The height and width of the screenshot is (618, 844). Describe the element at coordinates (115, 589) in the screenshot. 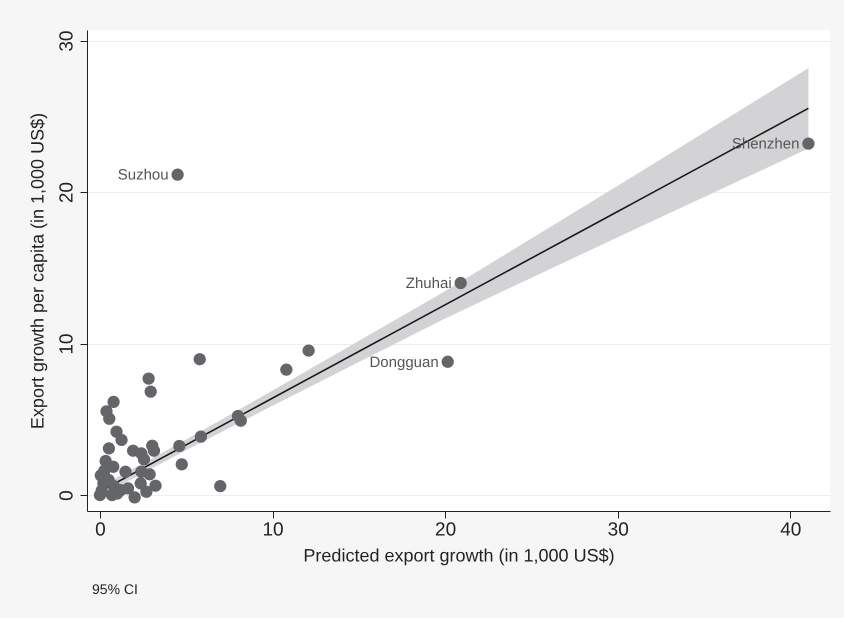

I see `text: 95% CI` at that location.